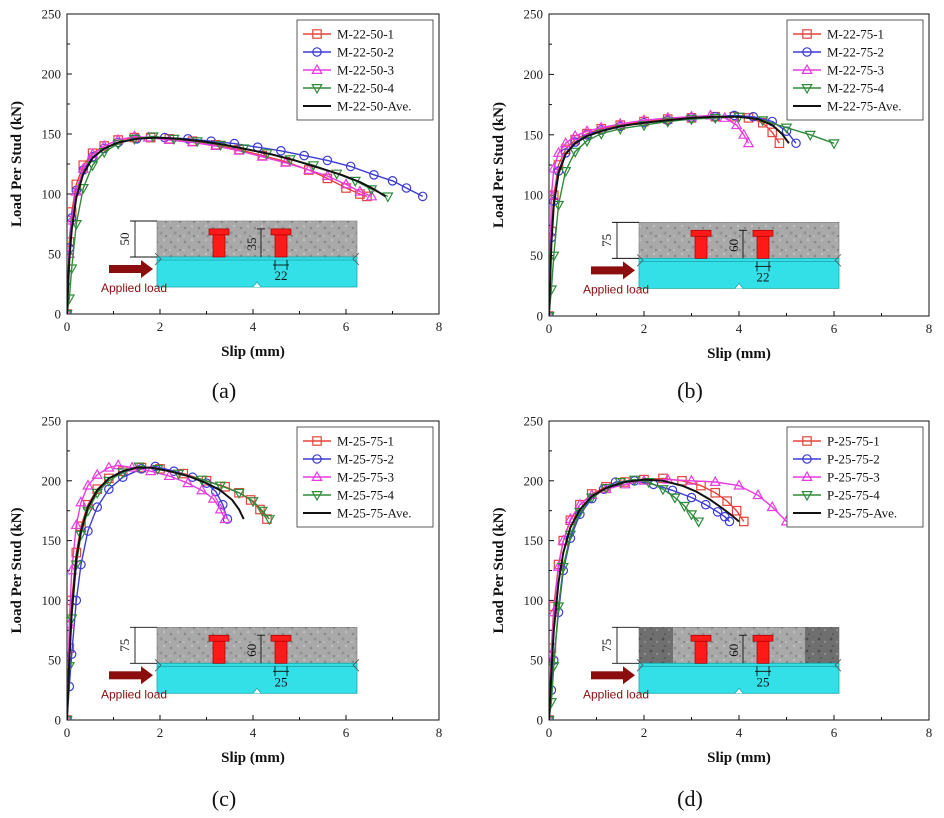  Describe the element at coordinates (853, 441) in the screenshot. I see `legend-entry: P-25-75-1` at that location.